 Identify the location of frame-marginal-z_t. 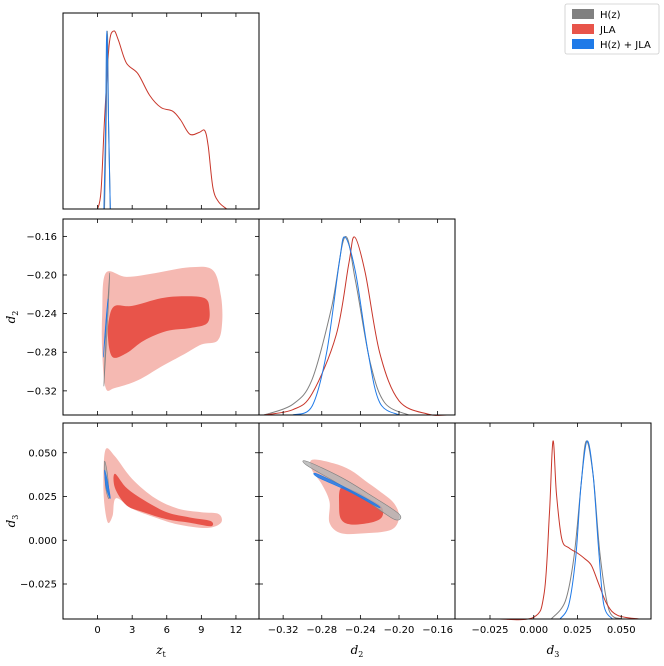
(161, 111).